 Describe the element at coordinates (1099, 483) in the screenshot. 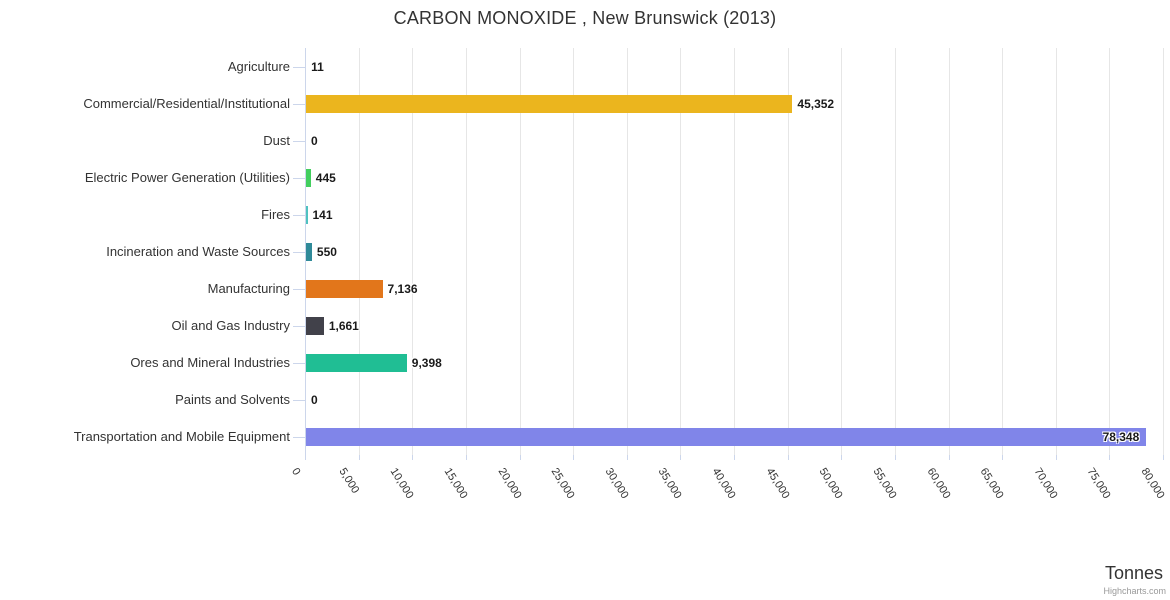

I see `value-axis-tick-label: 75,000` at that location.